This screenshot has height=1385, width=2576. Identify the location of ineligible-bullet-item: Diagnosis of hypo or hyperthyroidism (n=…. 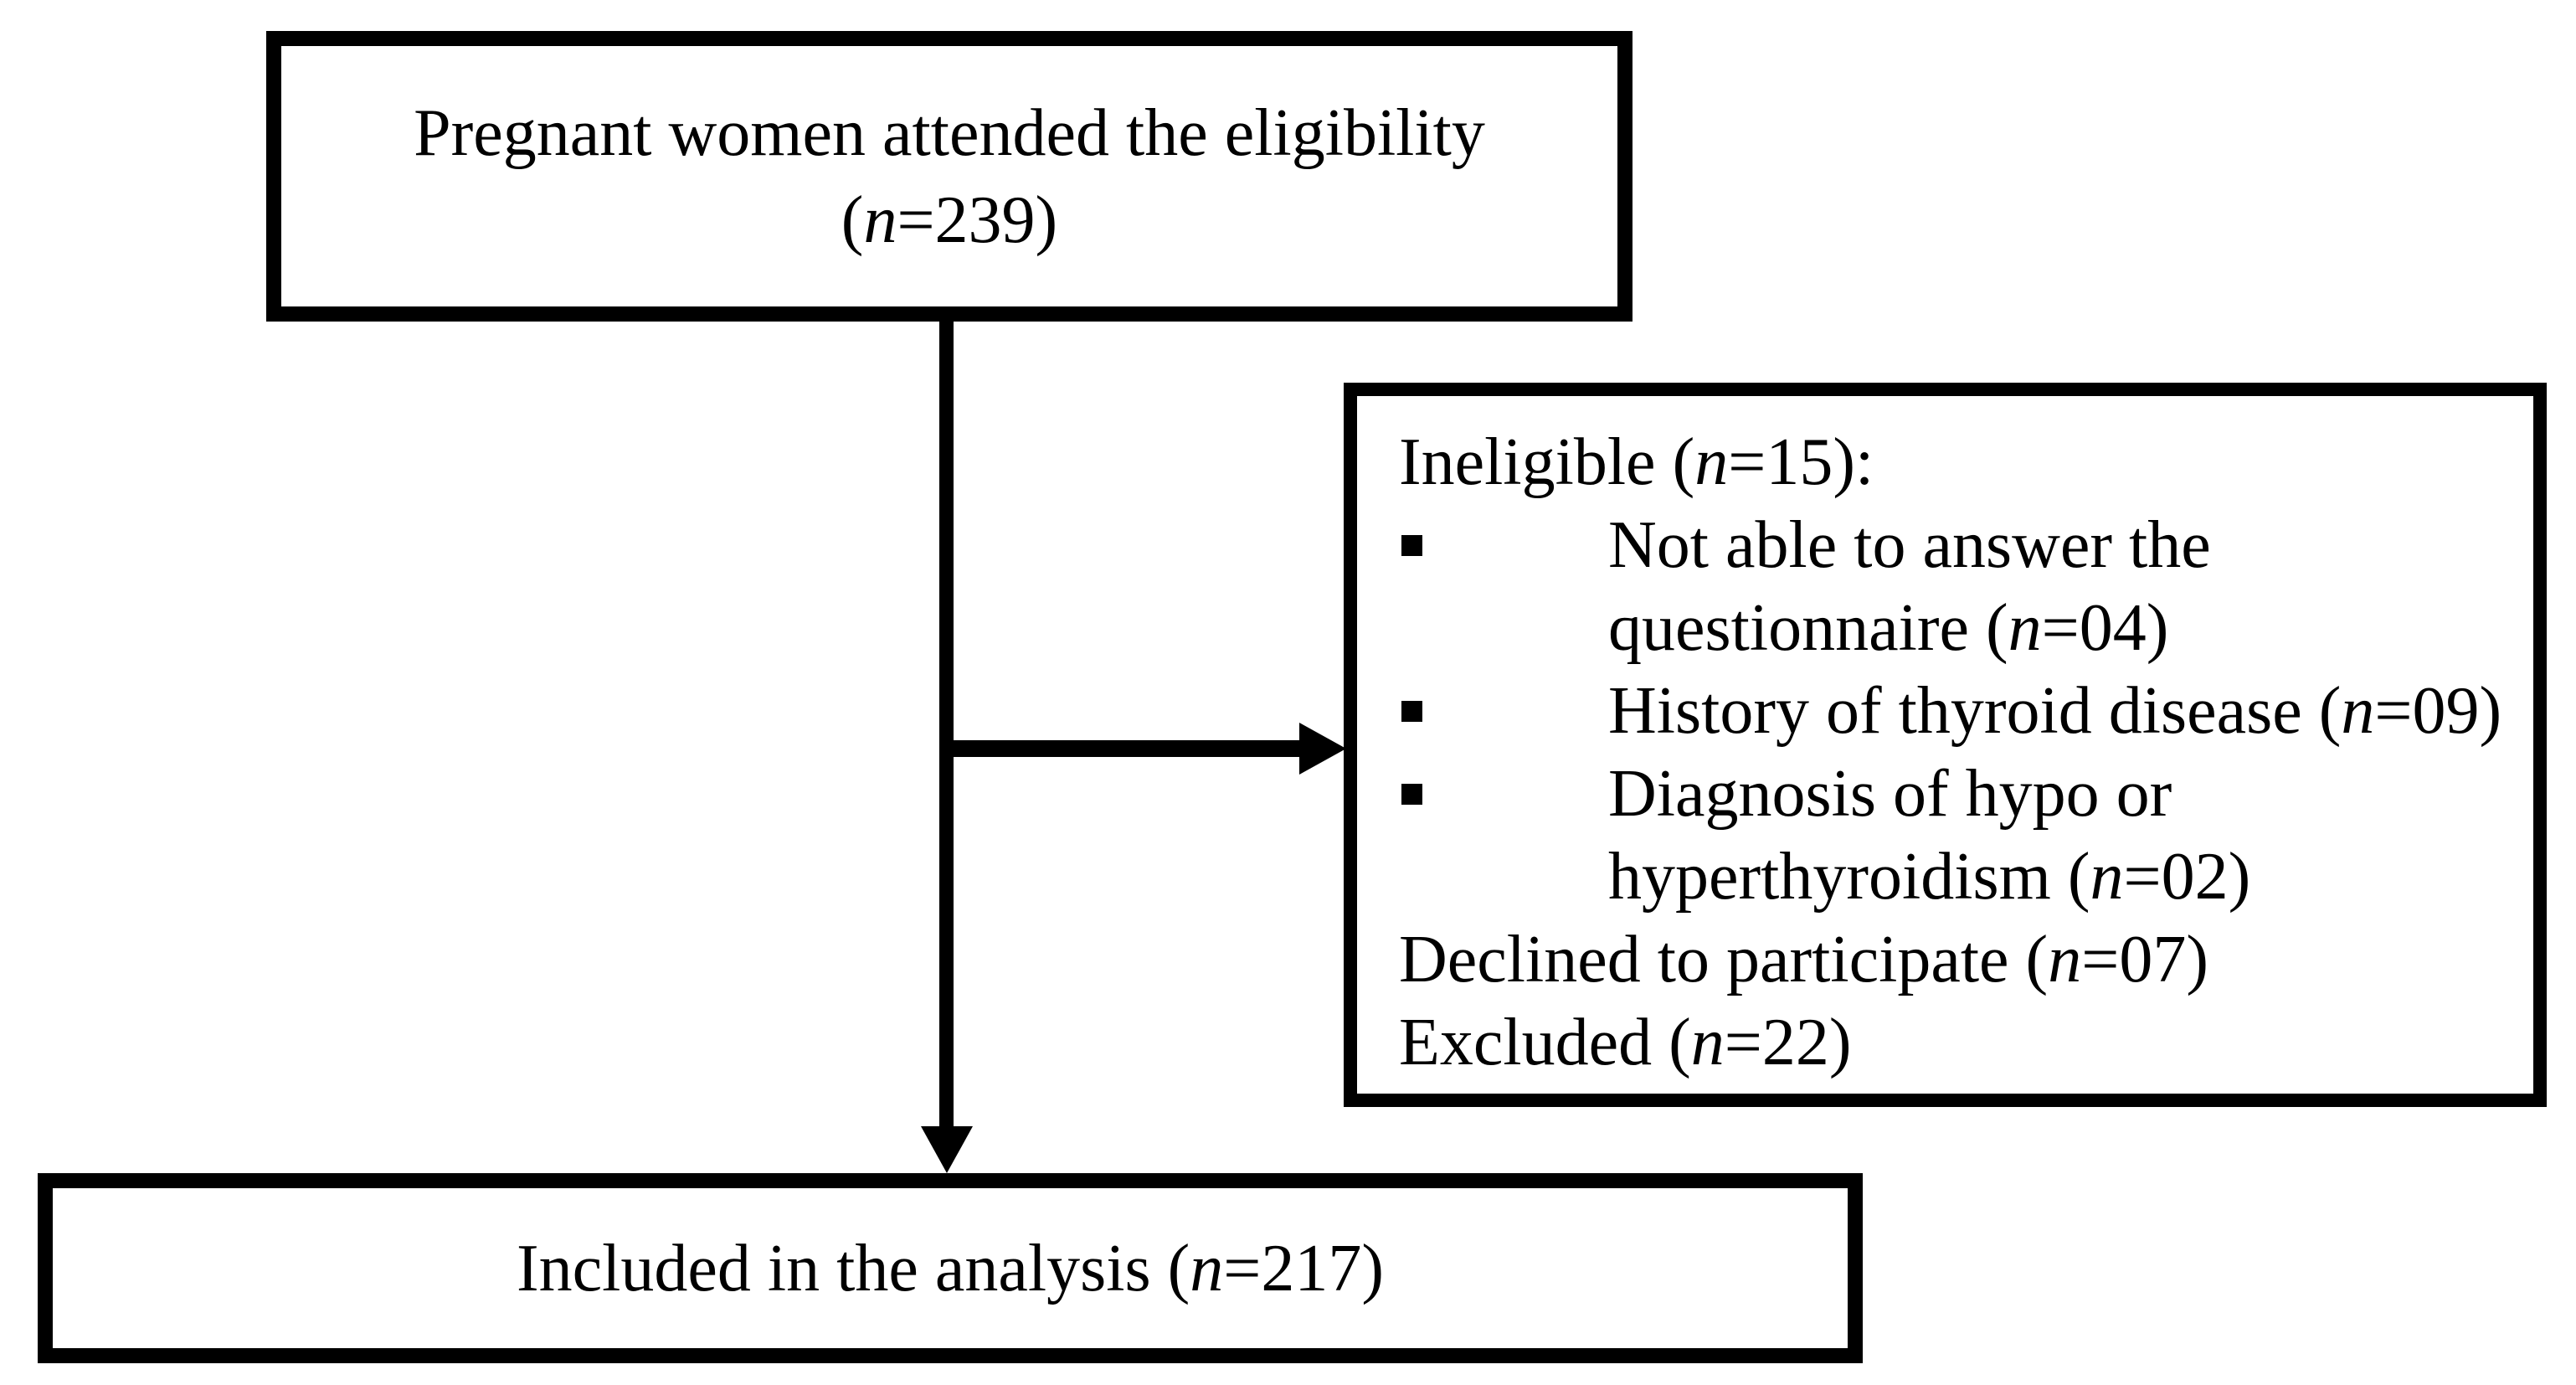
(1959, 836).